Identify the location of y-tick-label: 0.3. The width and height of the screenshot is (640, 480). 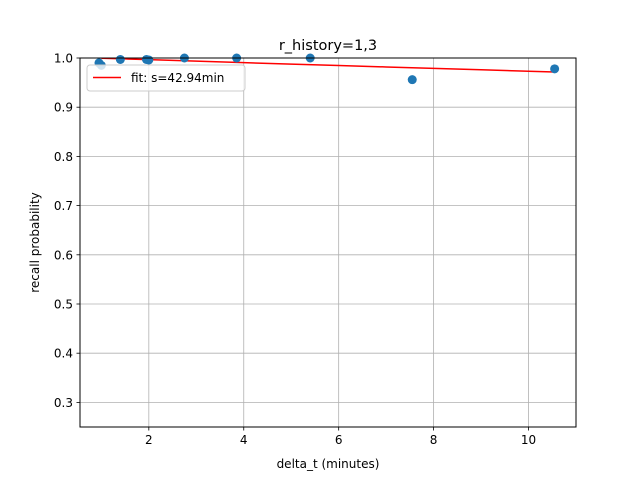
(63, 403).